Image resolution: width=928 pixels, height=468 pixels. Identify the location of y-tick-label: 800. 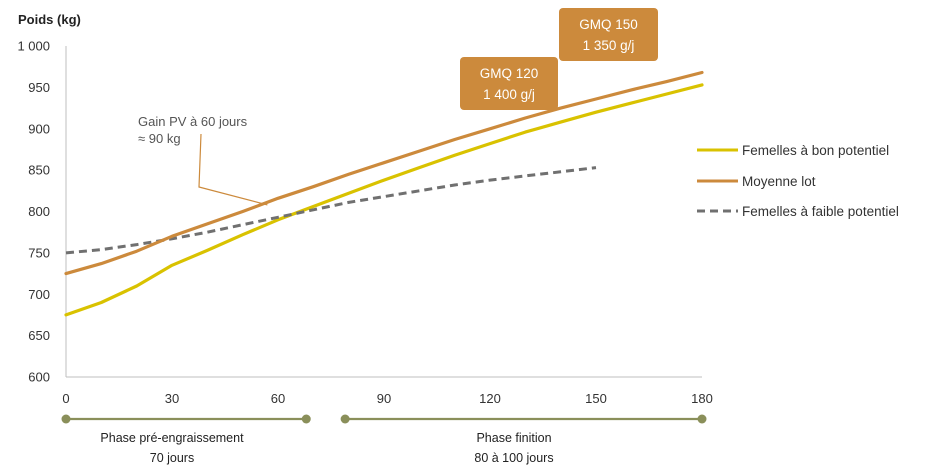
(39, 211).